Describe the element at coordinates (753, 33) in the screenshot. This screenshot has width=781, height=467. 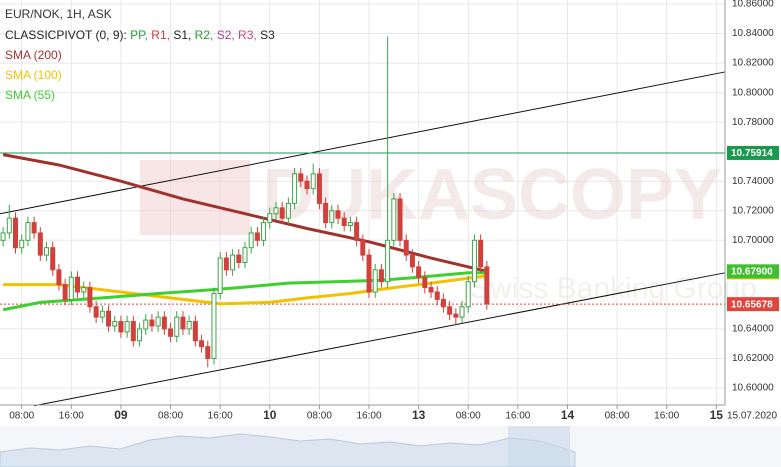
I see `y-tick-label: 10.84000` at that location.